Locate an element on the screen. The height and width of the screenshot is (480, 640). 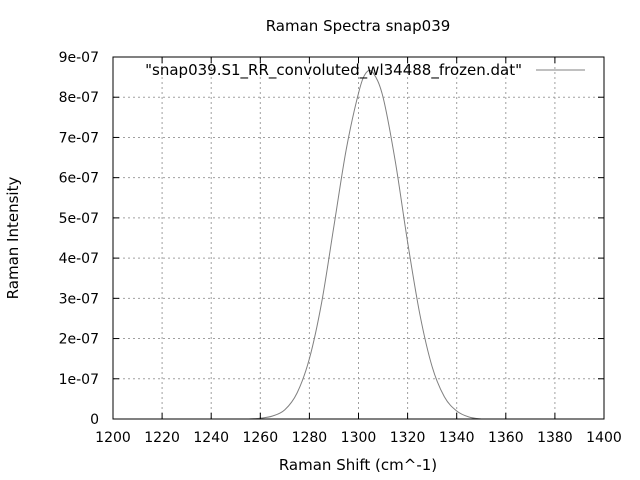
x-tick-label: 1320 is located at coordinates (408, 438).